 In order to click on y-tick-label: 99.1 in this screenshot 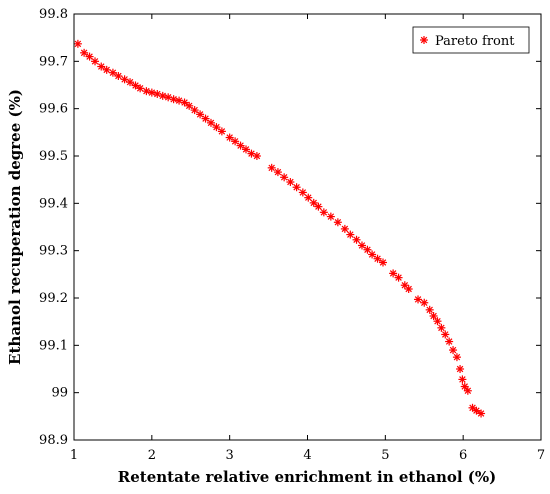, I will do `click(53, 345)`.